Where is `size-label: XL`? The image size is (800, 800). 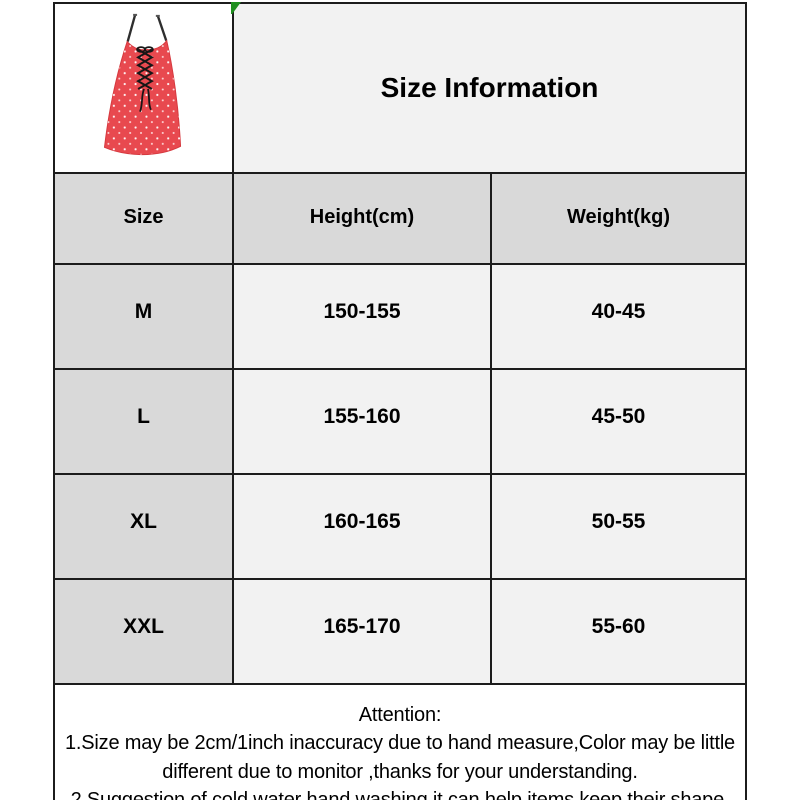 size-label: XL is located at coordinates (143, 526).